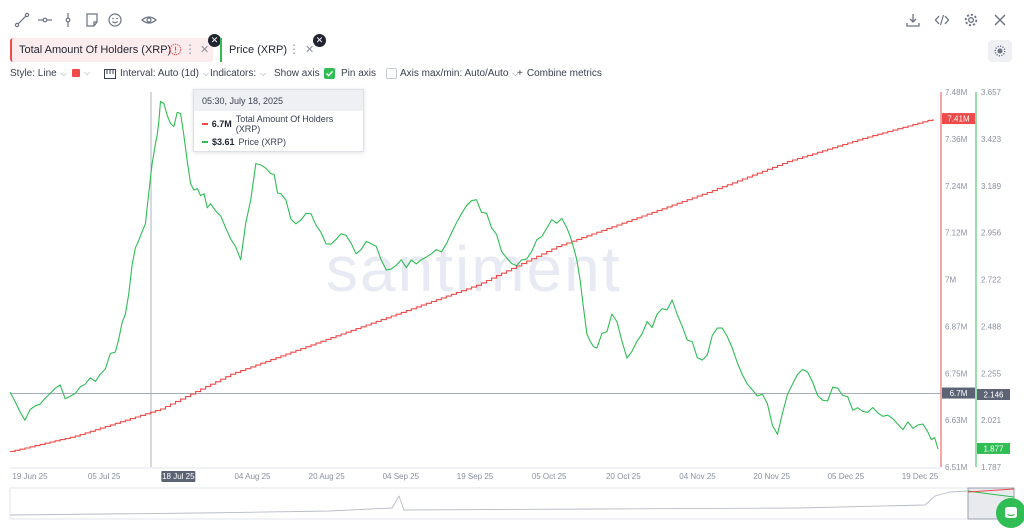 The width and height of the screenshot is (1024, 529). I want to click on price-tick-label: 3.423, so click(991, 139).